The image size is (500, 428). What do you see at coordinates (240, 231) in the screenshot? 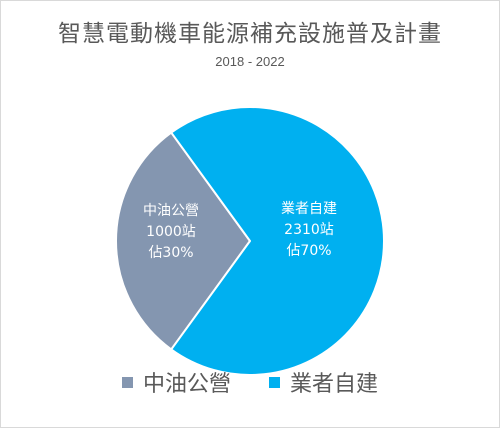
I see `pie-labels: 中油公營 1000站 佔30% 業者自建 2310站 佔70%` at bounding box center [240, 231].